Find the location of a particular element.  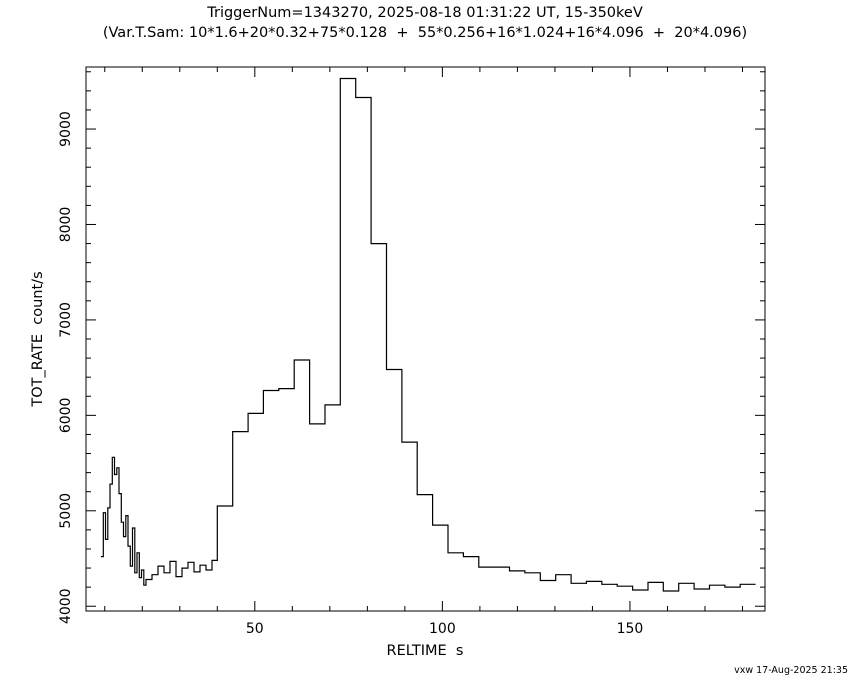

y-tick-label: 6000 is located at coordinates (66, 416).